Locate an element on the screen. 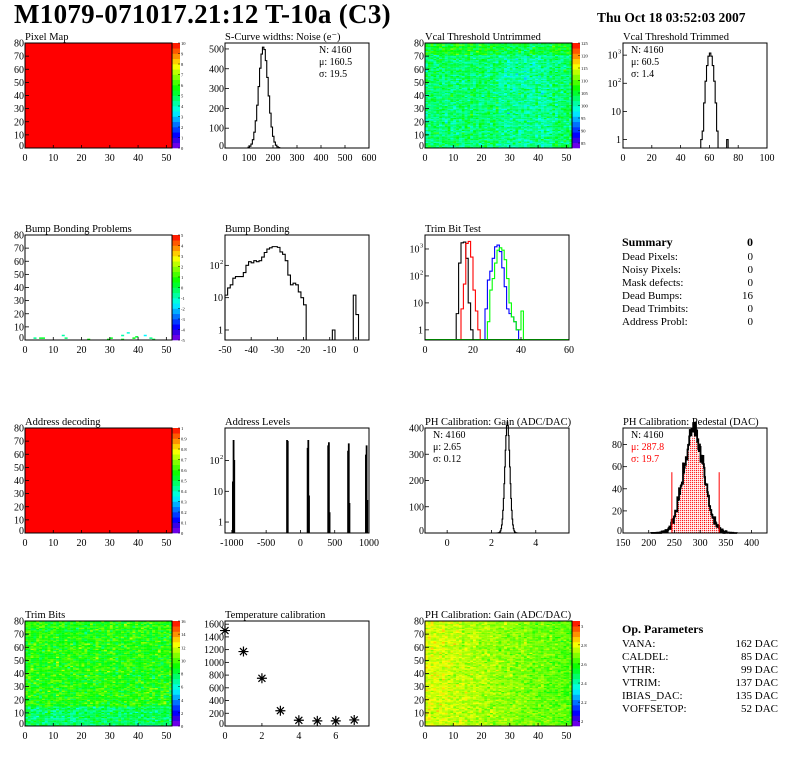  chart-title: Vcal Threshold Untrimmed is located at coordinates (483, 37).